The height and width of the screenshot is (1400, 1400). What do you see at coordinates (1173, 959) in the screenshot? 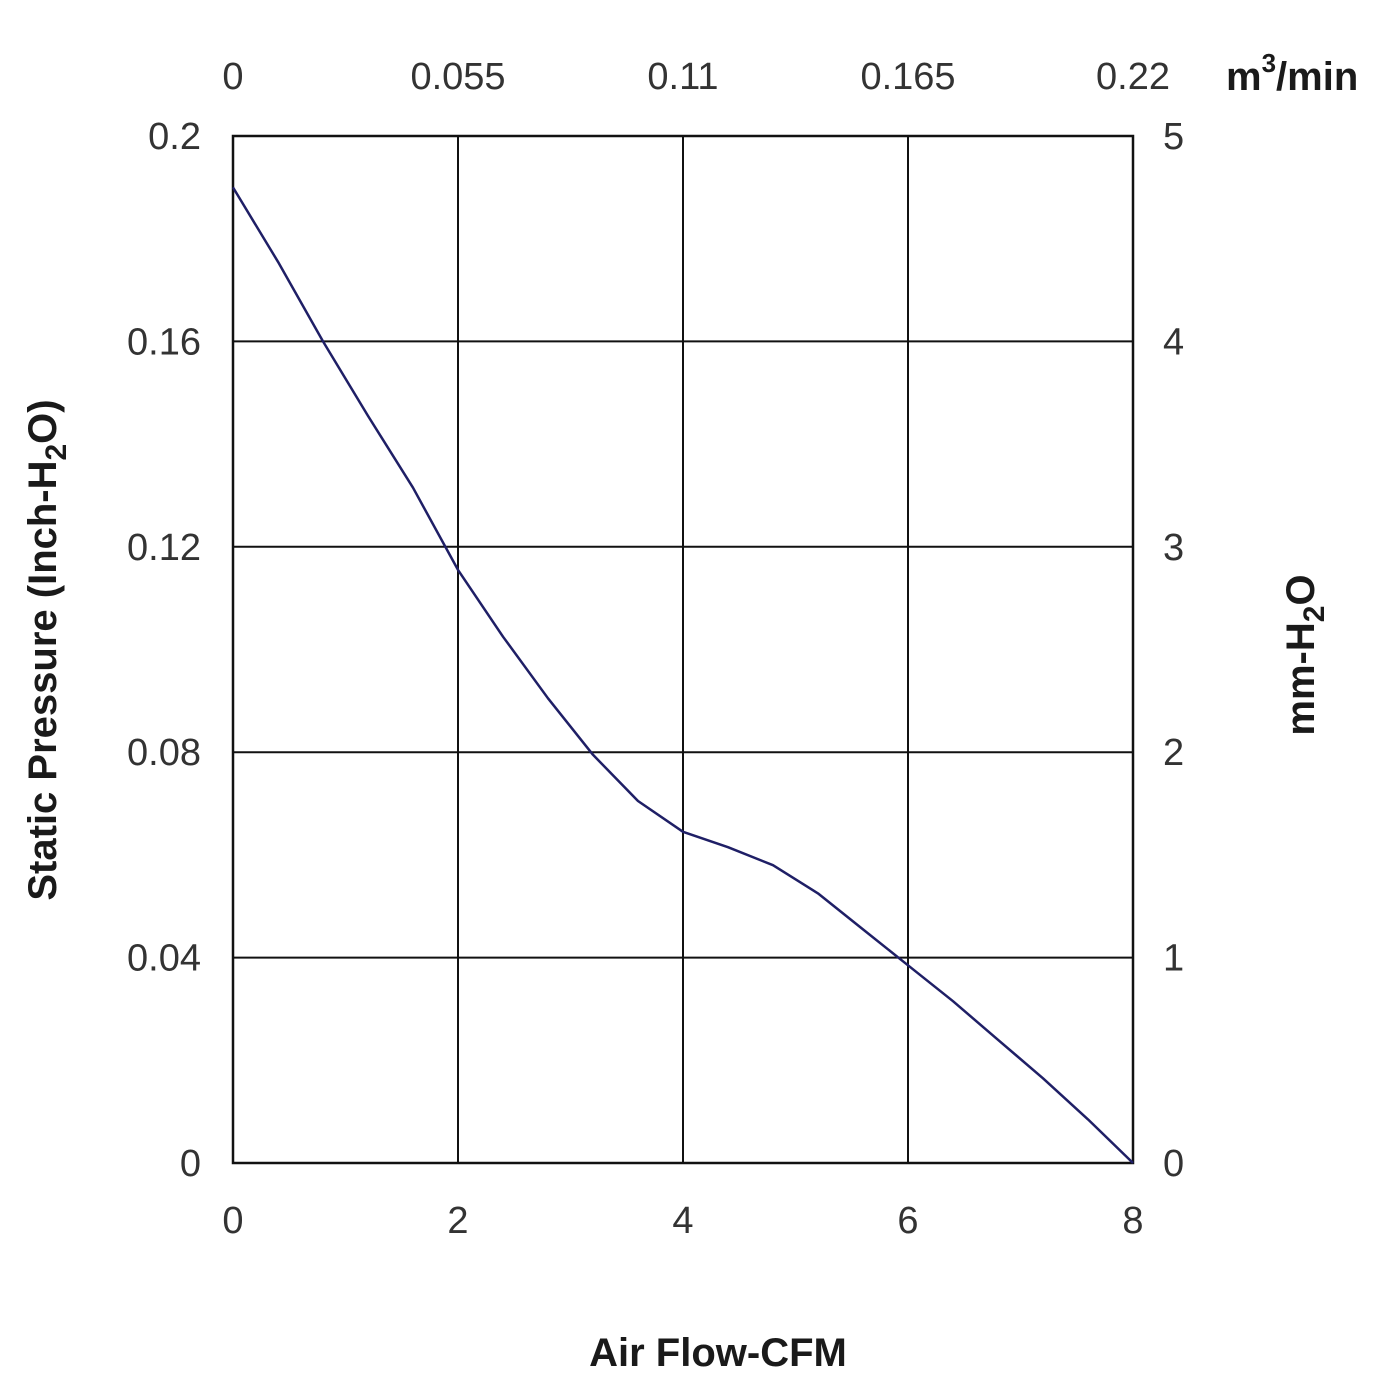
I see `y-right-tick-label: 1` at bounding box center [1173, 959].